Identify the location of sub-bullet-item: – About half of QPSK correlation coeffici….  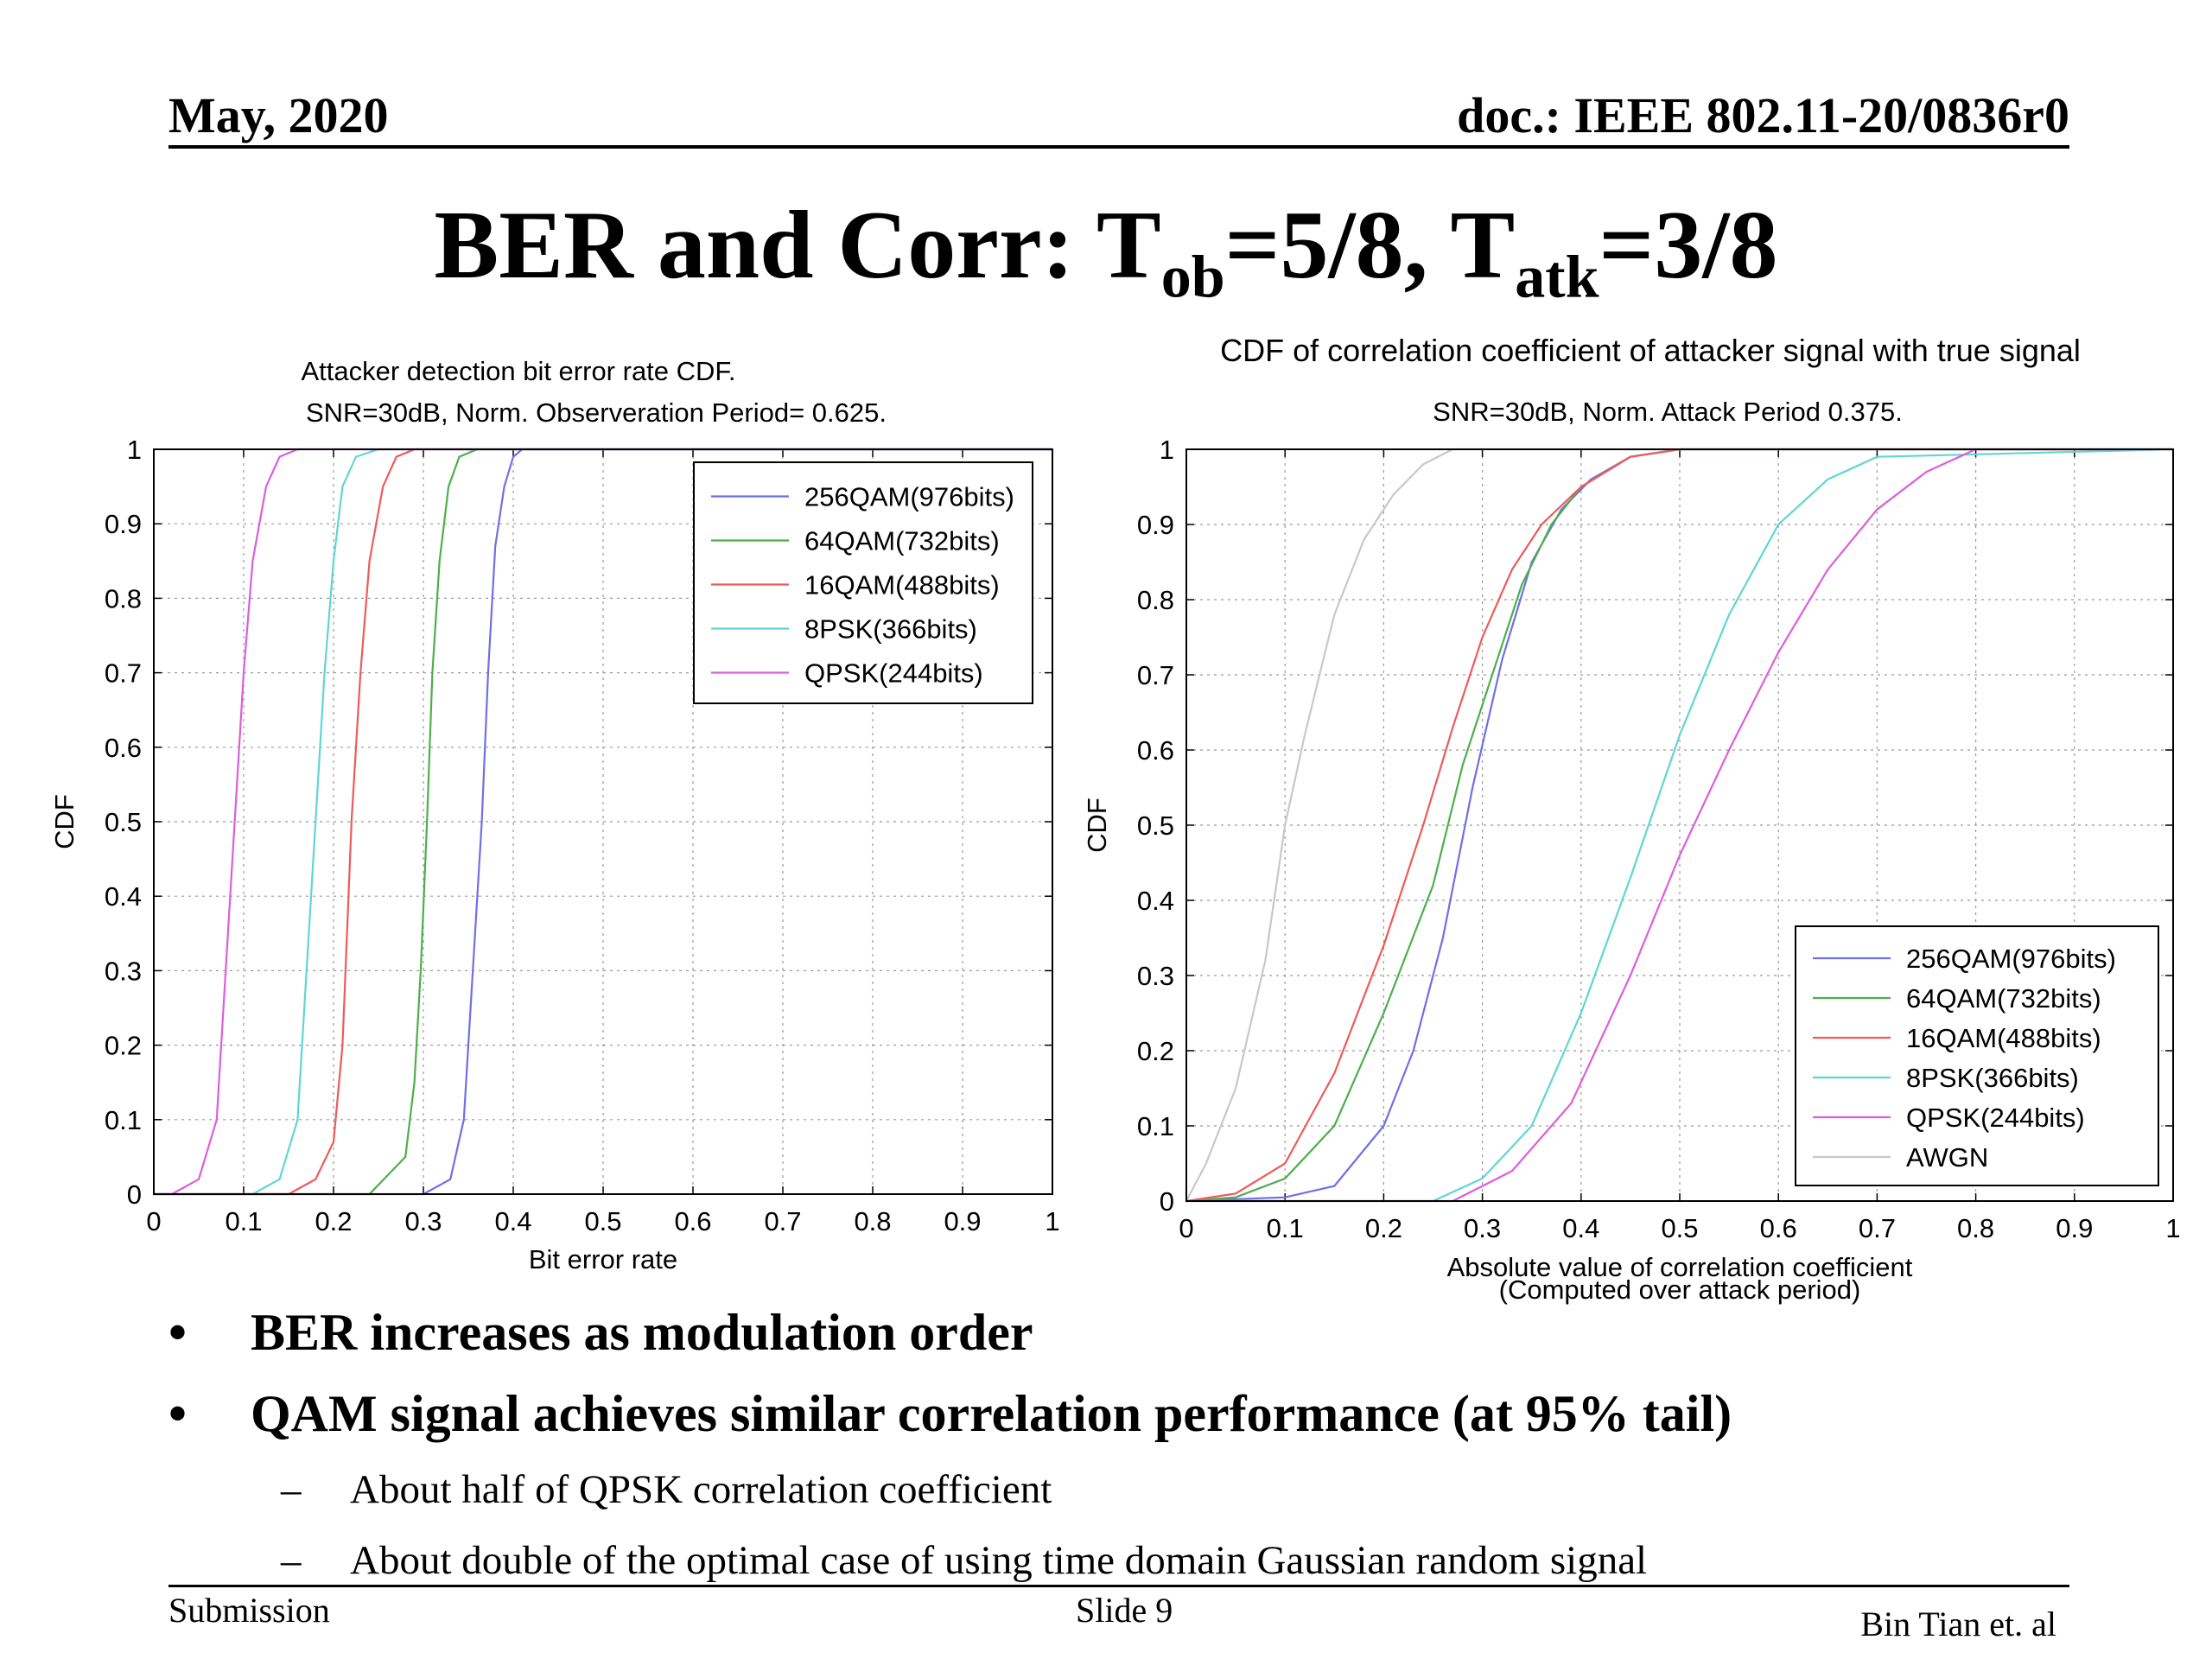
(1162, 1489).